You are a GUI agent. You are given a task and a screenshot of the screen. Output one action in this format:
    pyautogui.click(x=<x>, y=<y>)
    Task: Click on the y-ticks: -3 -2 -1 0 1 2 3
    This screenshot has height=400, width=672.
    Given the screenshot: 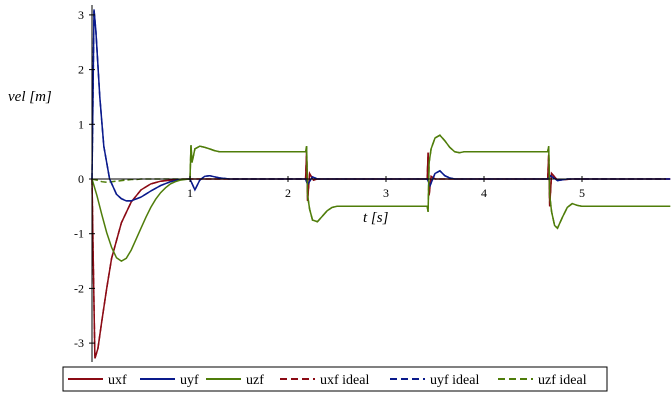 What is the action you would take?
    pyautogui.click(x=84, y=179)
    